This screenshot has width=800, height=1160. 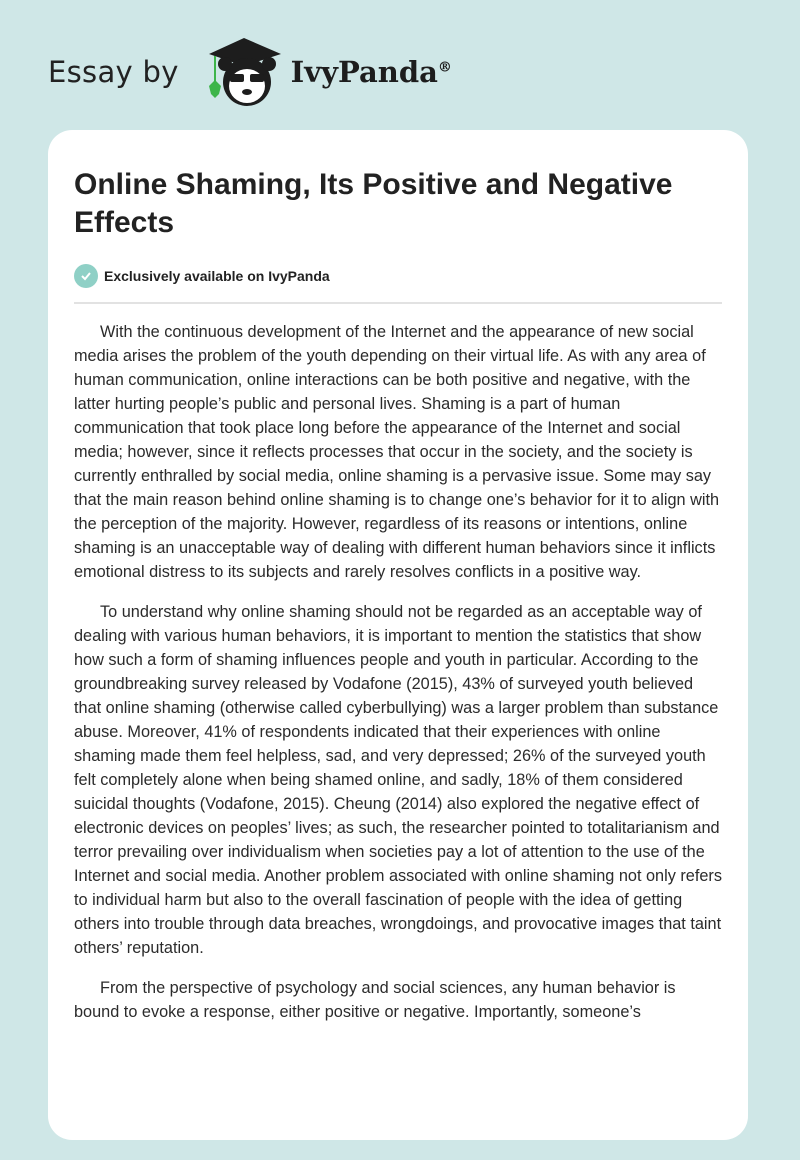 What do you see at coordinates (86, 276) in the screenshot?
I see `check-icon` at bounding box center [86, 276].